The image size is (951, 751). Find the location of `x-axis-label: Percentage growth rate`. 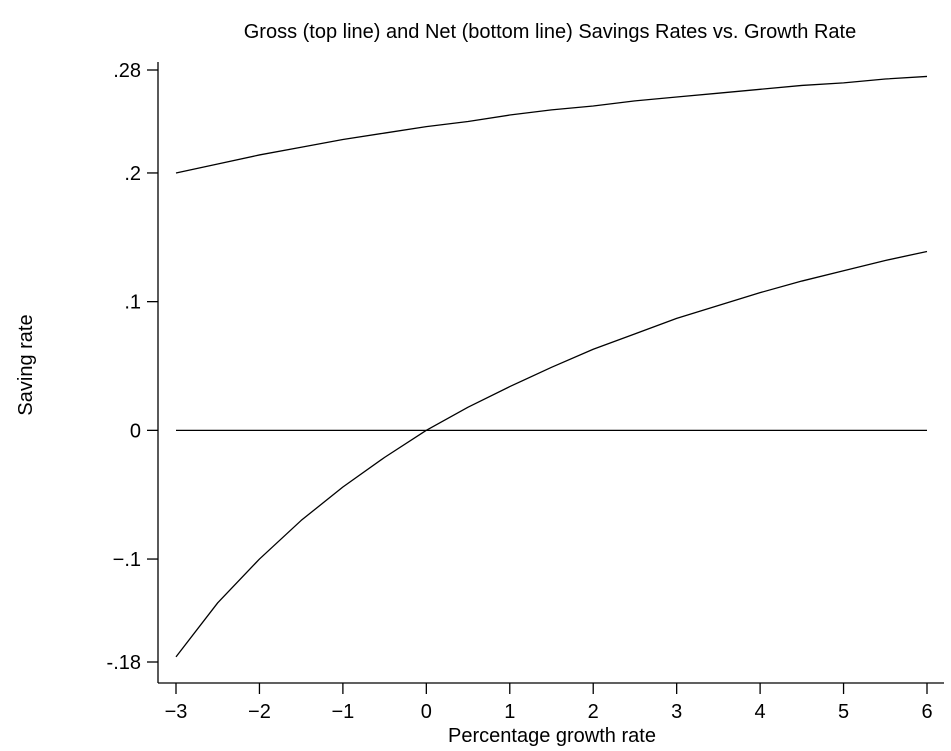

x-axis-label: Percentage growth rate is located at coordinates (552, 736).